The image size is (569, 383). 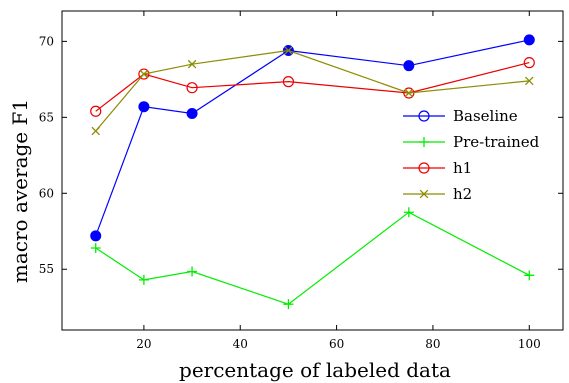 I want to click on legend-item-baseline: Baseline, so click(x=460, y=116).